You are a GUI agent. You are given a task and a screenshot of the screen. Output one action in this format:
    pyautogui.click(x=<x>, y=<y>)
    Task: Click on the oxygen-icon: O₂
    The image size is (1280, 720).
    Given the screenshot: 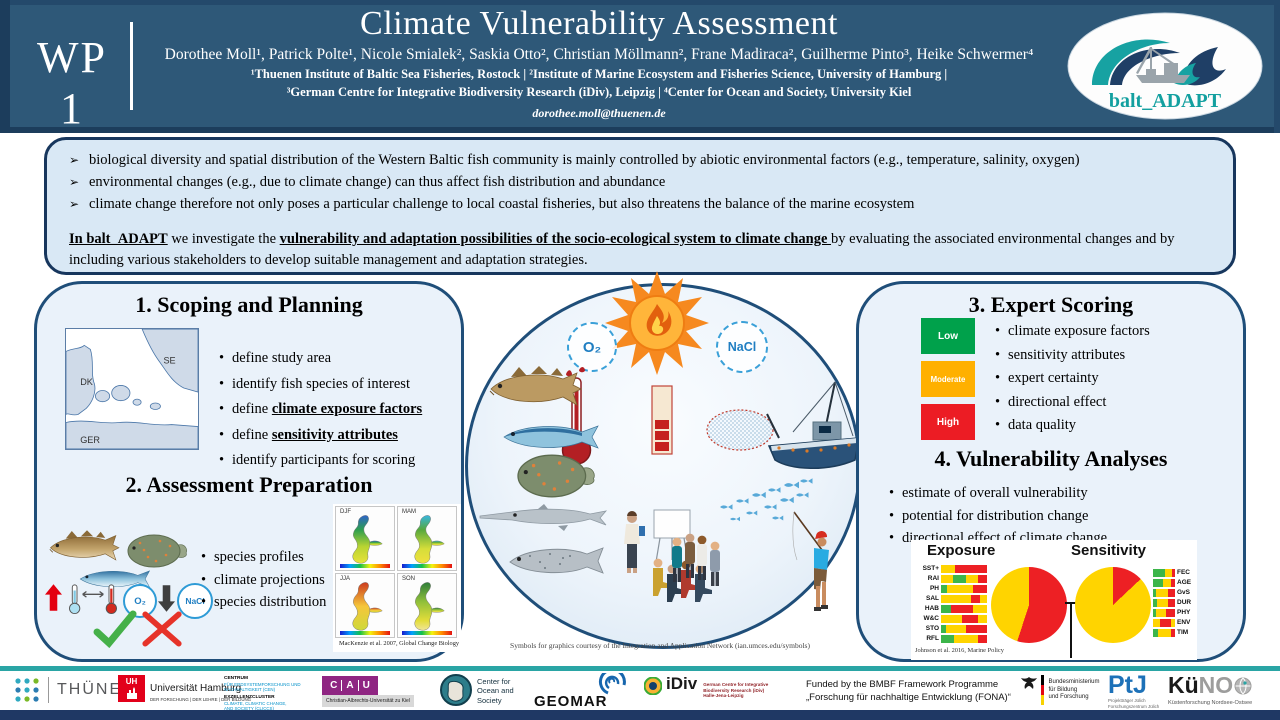 What is the action you would take?
    pyautogui.click(x=140, y=601)
    